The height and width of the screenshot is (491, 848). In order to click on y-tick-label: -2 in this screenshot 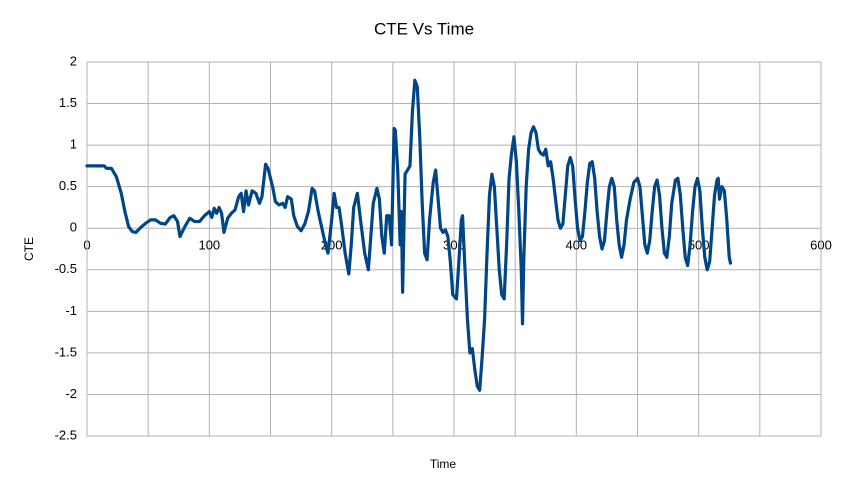, I will do `click(71, 393)`.